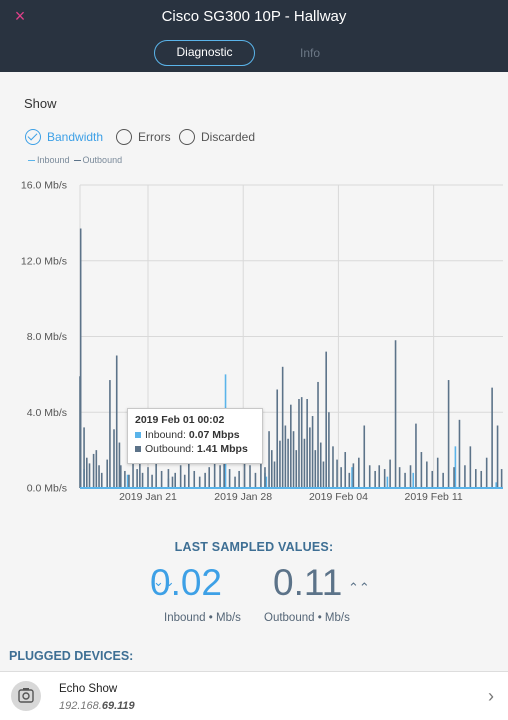  I want to click on x-tick-label: 2019 Jan 21, so click(148, 497).